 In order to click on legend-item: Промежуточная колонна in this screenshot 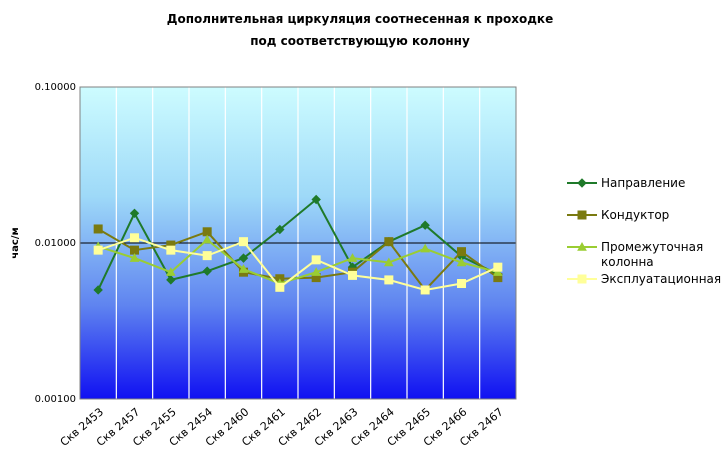, I will do `click(635, 254)`.